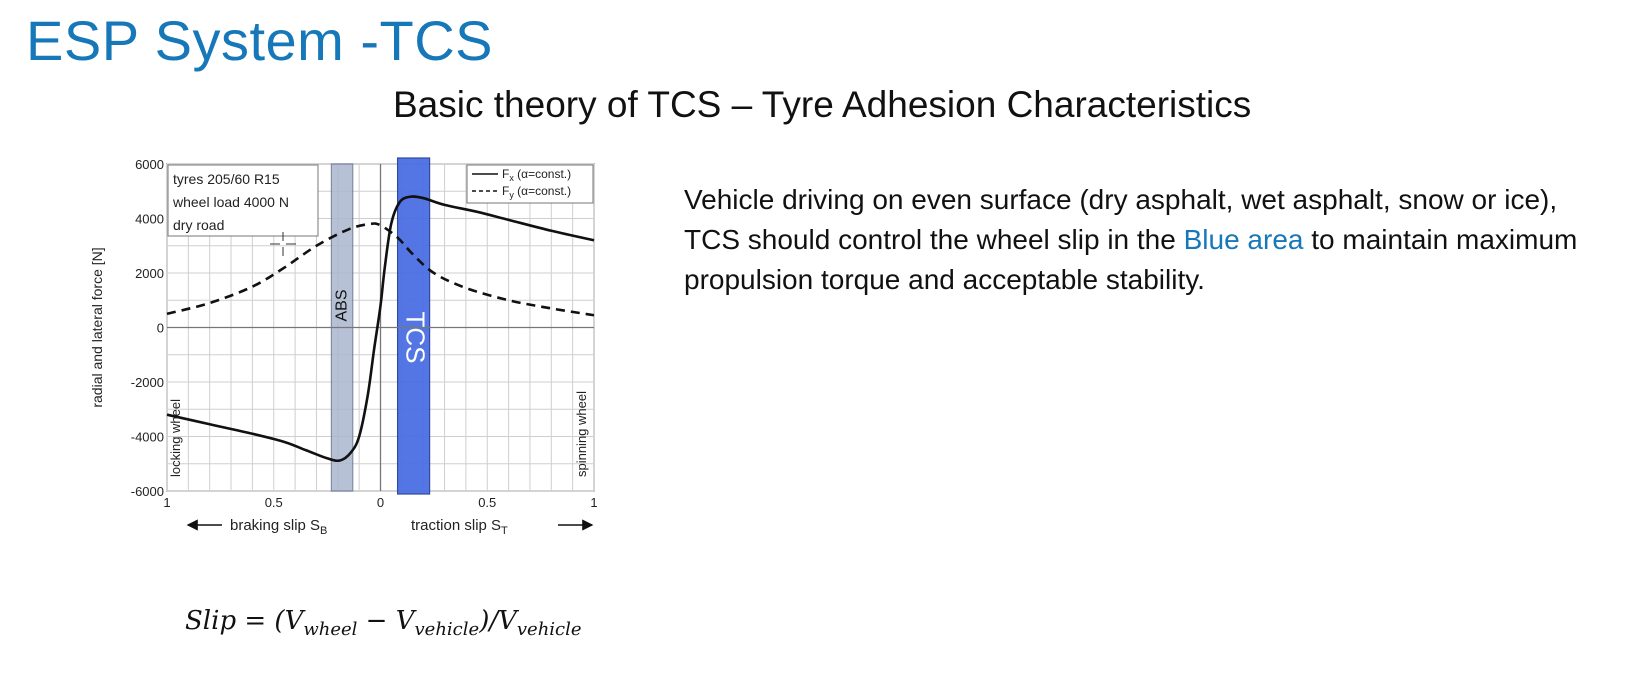 The height and width of the screenshot is (697, 1628). Describe the element at coordinates (289, 621) in the screenshot. I see `formula-open: (V` at that location.